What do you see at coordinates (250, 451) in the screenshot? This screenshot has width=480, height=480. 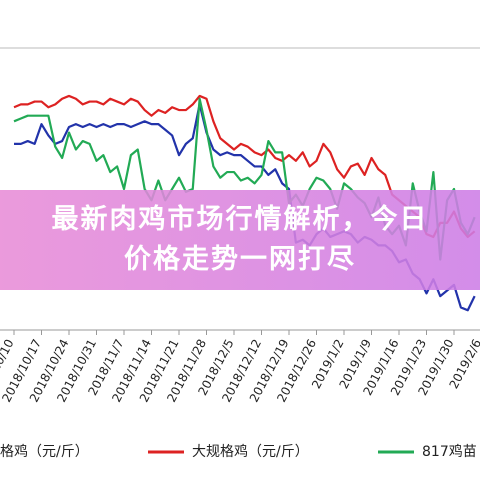 I see `legend-label: 大规格鸡（元/斤）` at bounding box center [250, 451].